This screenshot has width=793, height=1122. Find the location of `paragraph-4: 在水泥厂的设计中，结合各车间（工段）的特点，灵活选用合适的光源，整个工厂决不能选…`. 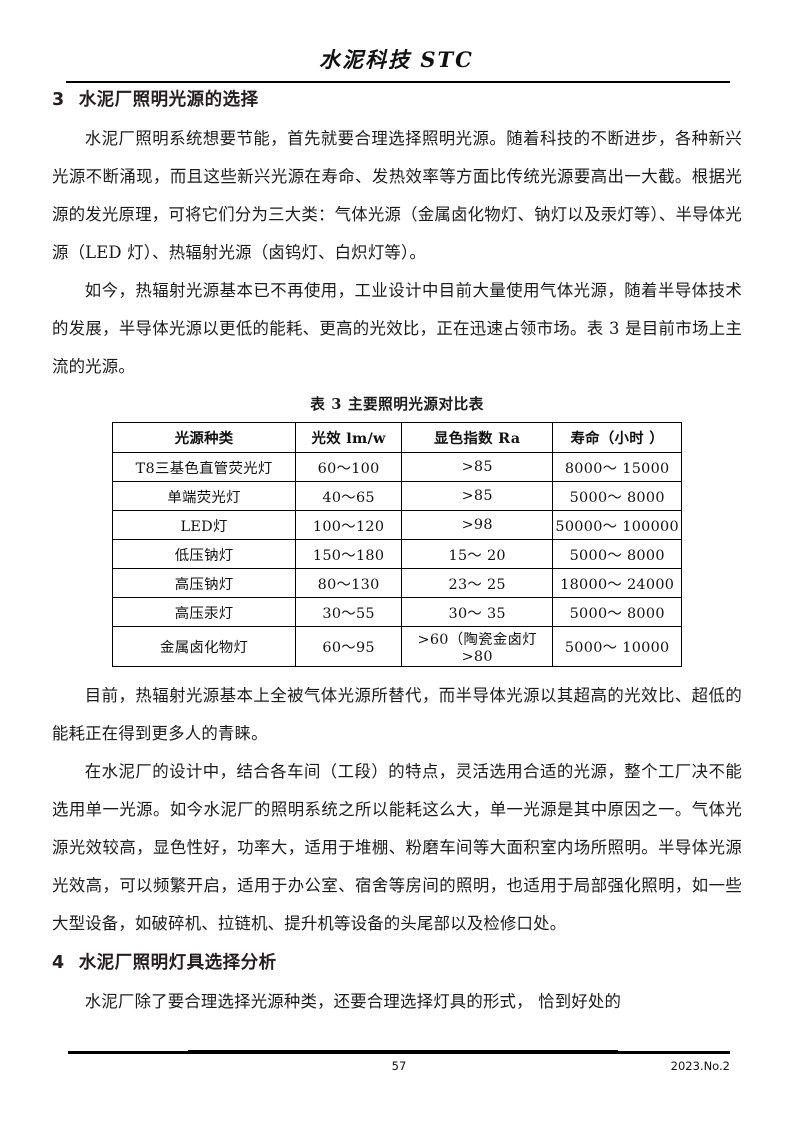

paragraph-4: 在水泥厂的设计中，结合各车间（工段）的特点，灵活选用合适的光源，整个工厂决不能选… is located at coordinates (397, 847).